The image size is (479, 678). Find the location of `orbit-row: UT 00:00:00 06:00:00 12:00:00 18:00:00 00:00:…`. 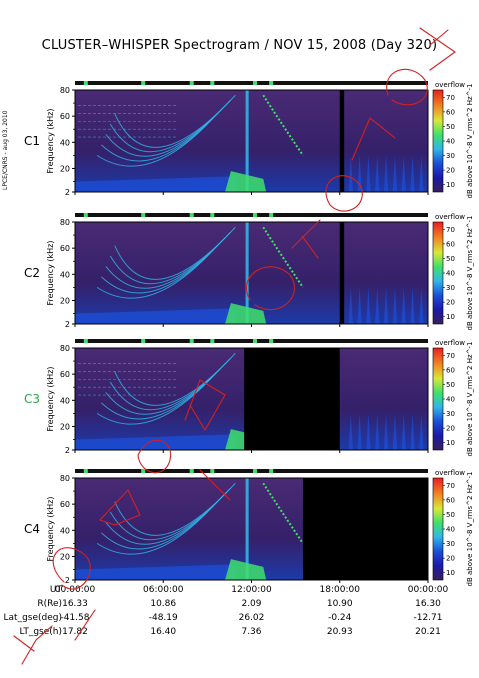

orbit-row: UT 00:00:00 06:00:00 12:00:00 18:00:00 00:00:… is located at coordinates (239, 591).